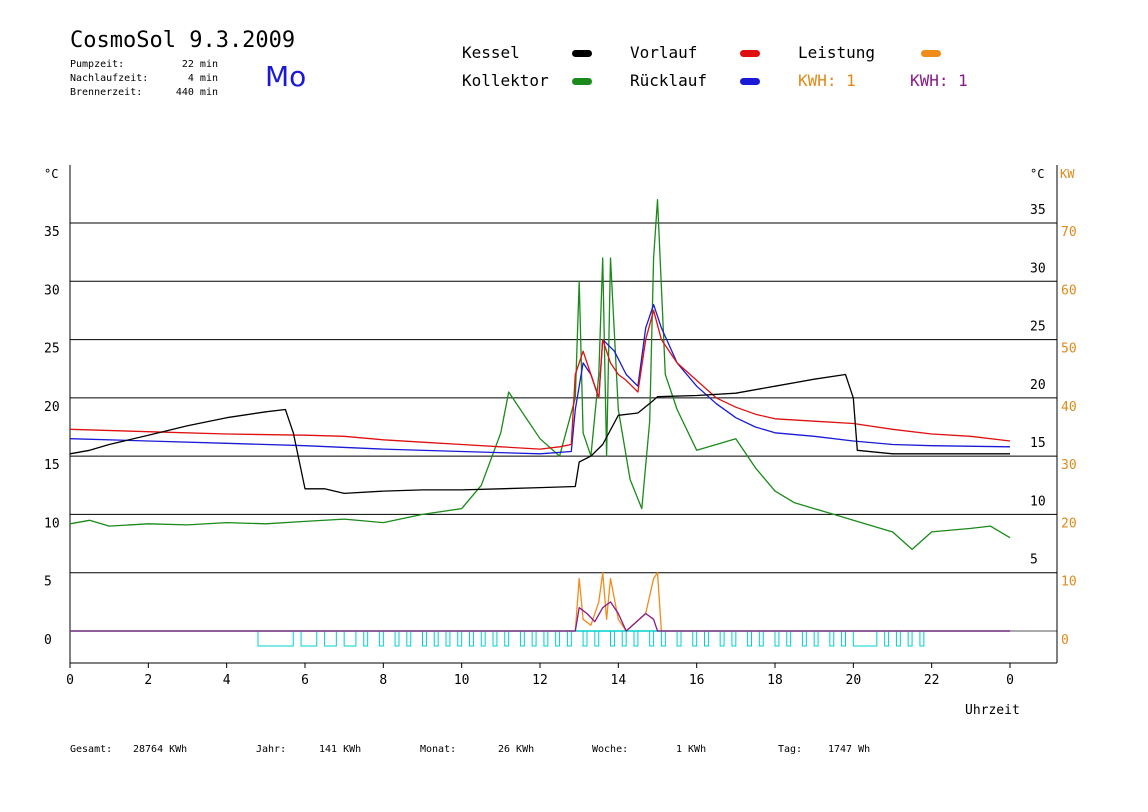  I want to click on x-tick-label: 12, so click(540, 680).